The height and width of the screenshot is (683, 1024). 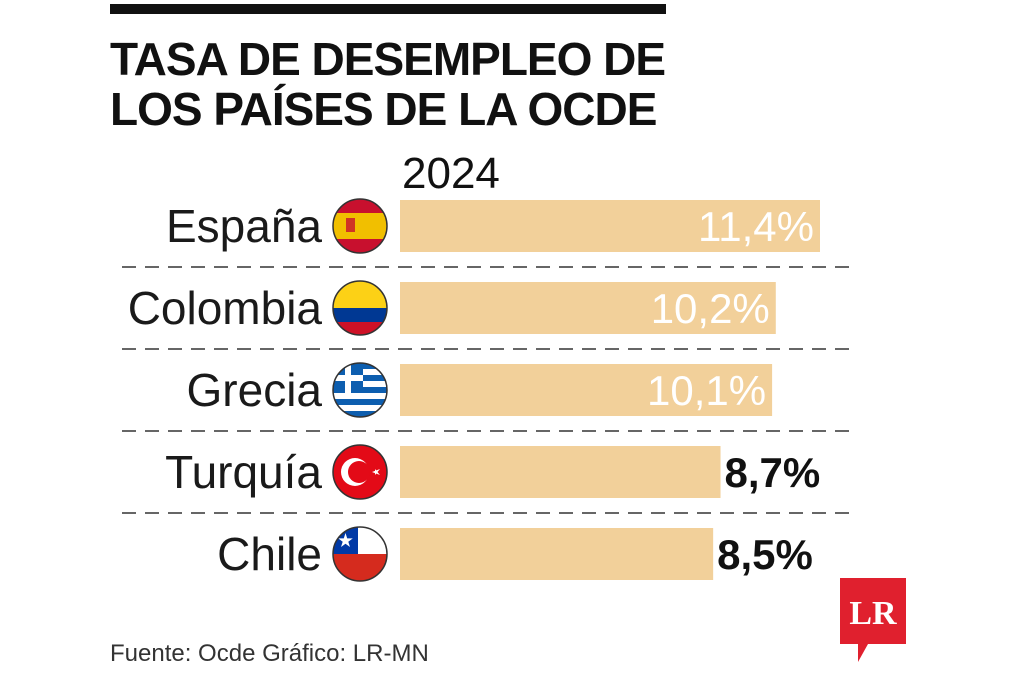 I want to click on source-note: Fuente: Ocde Gráfico: LR-MN, so click(x=269, y=653).